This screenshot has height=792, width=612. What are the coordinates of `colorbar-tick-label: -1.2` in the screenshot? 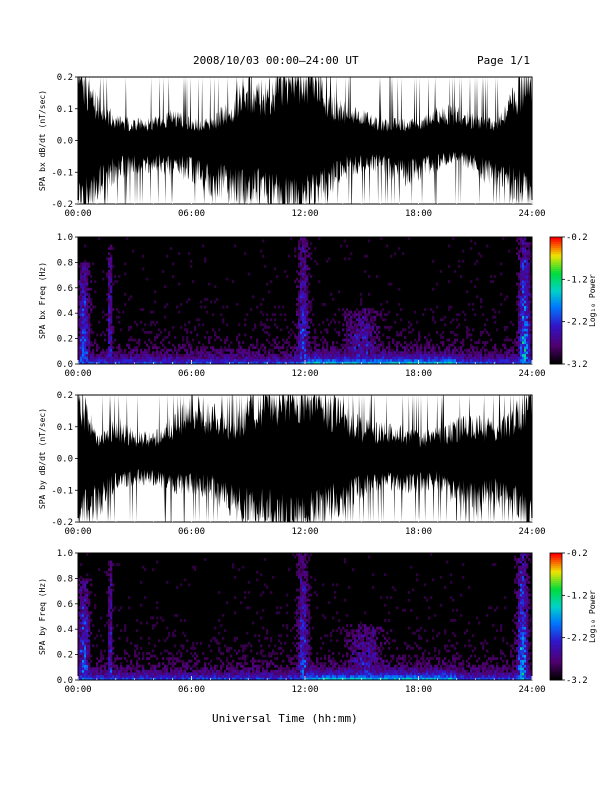 It's located at (577, 596).